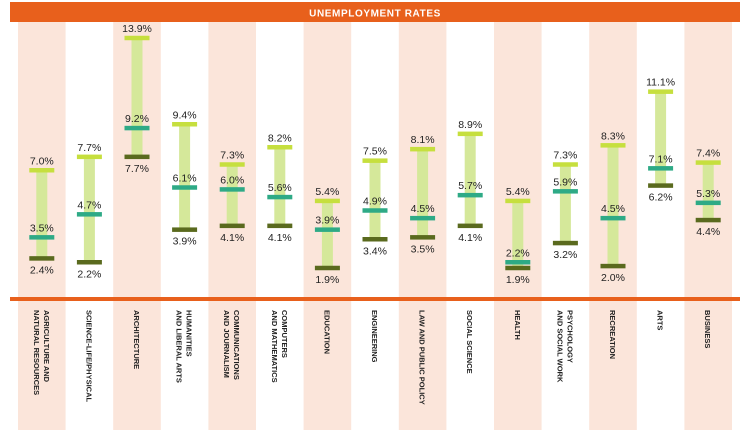  I want to click on high-label-11: 7.3%, so click(565, 156).